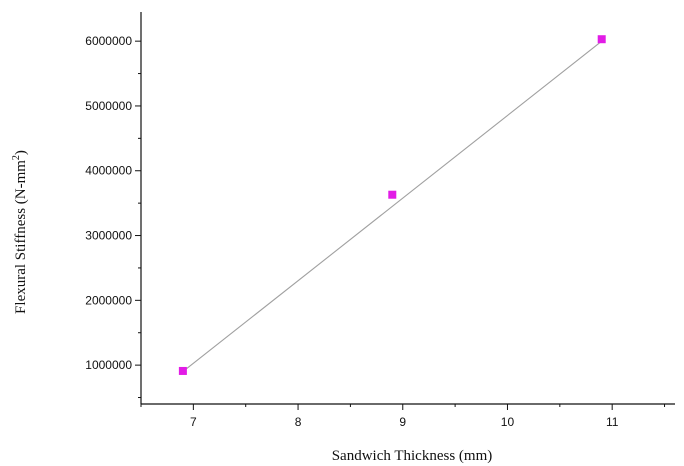  Describe the element at coordinates (612, 422) in the screenshot. I see `x-tick-label: 11` at that location.